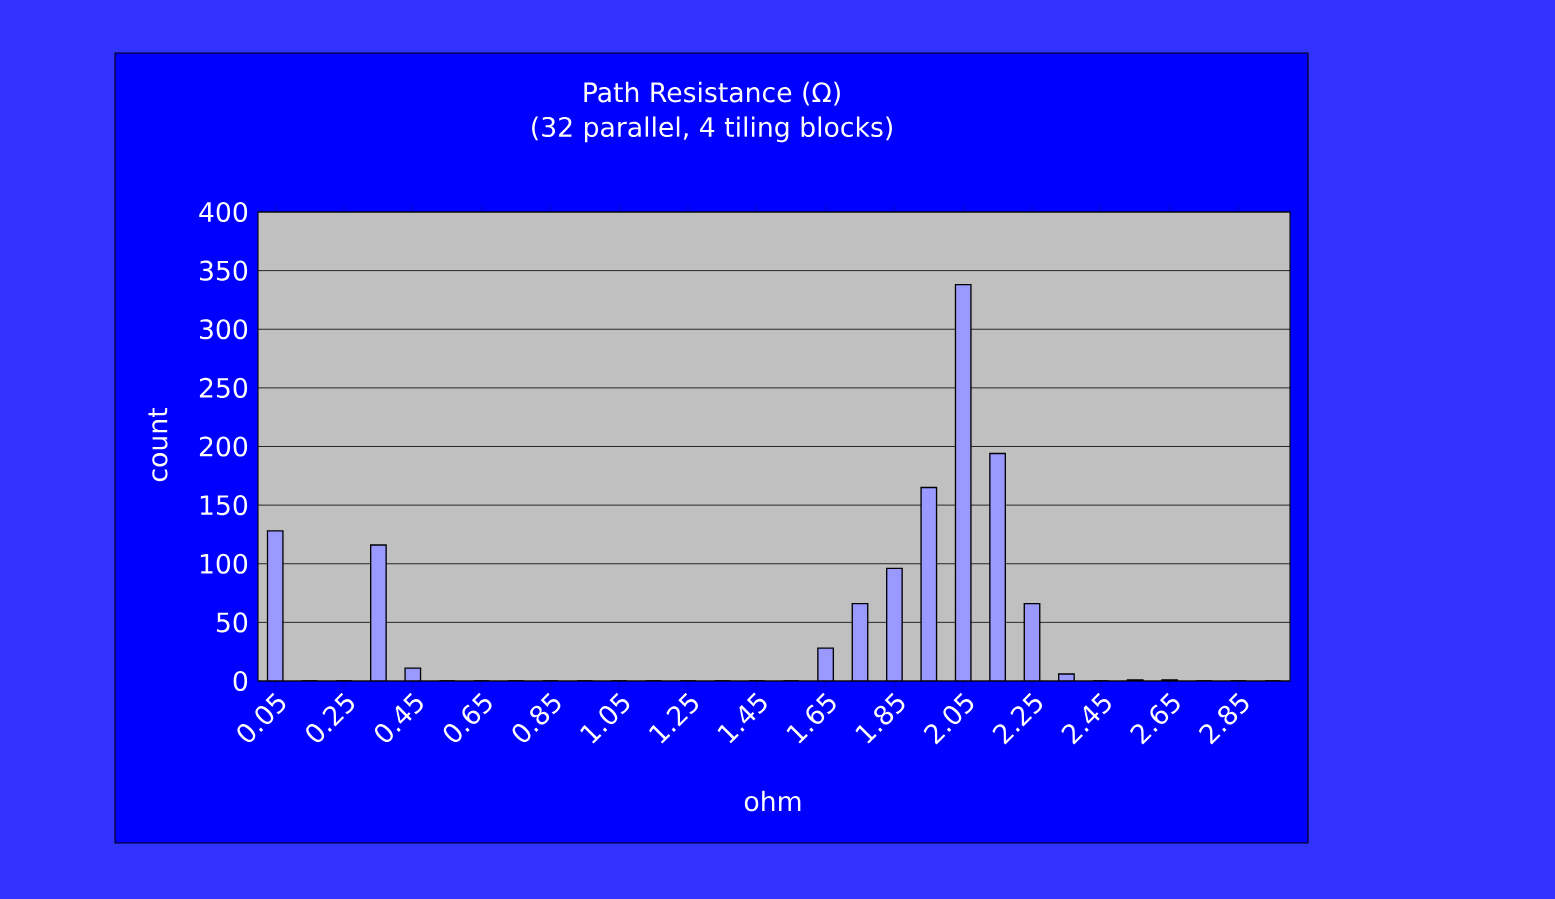 Image resolution: width=1555 pixels, height=899 pixels. I want to click on y-tick-label: 100, so click(224, 563).